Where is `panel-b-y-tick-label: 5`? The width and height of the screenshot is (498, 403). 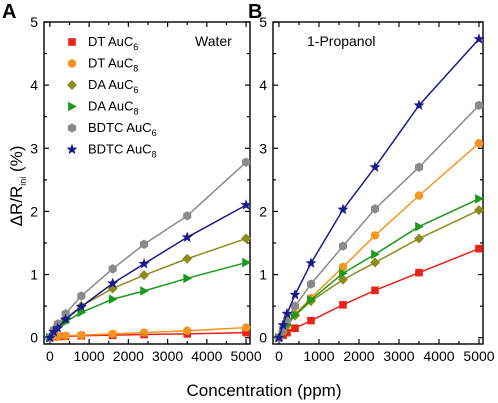
panel-b-y-tick-label: 5 is located at coordinates (263, 22).